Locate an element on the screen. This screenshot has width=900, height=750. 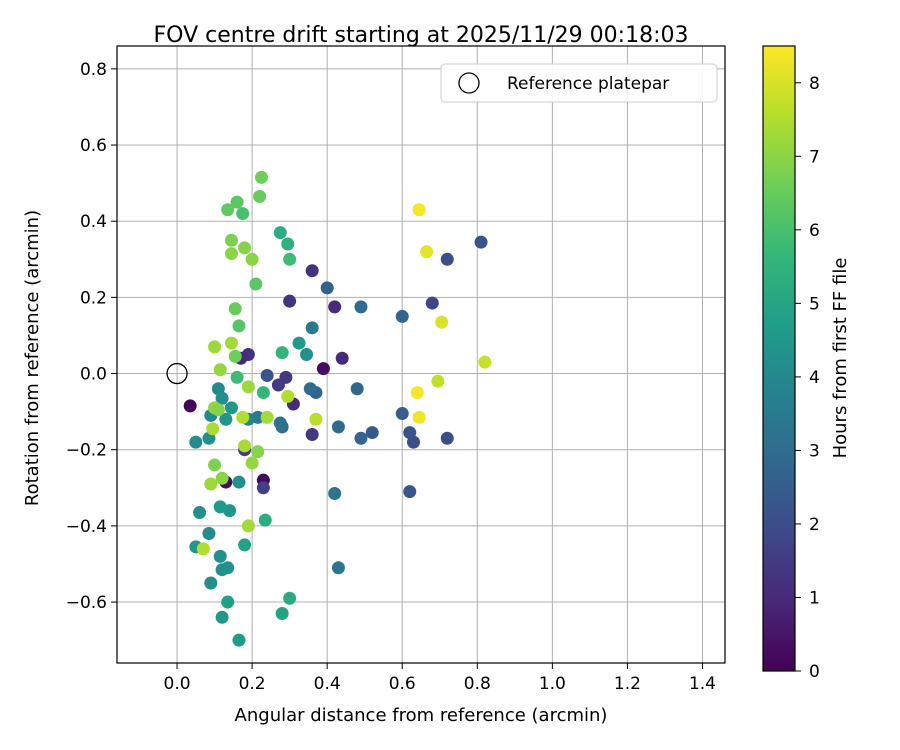
legend-label: Reference platepar is located at coordinates (588, 84).